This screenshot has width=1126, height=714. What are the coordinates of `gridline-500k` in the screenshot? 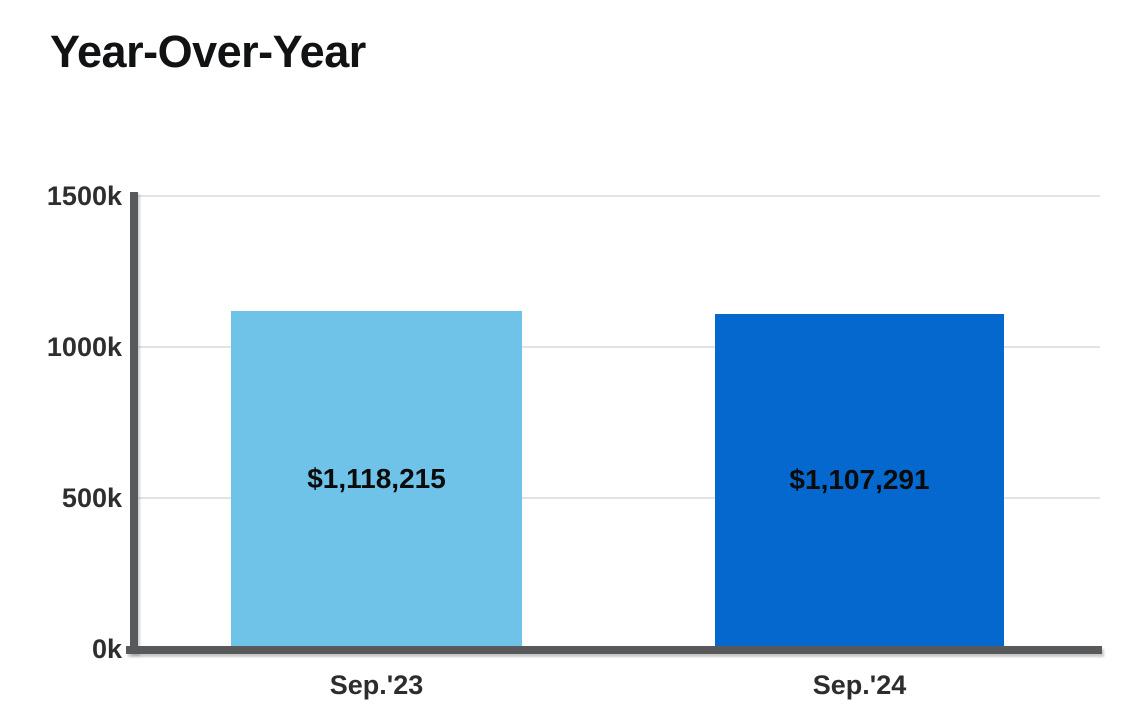 It's located at (619, 498).